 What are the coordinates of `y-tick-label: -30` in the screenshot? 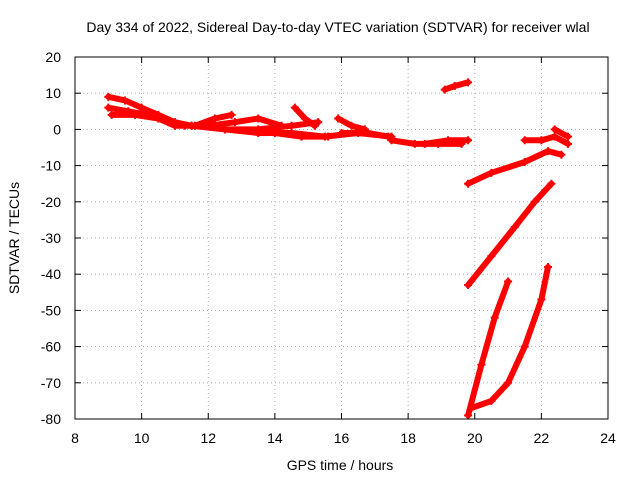 It's located at (51, 238).